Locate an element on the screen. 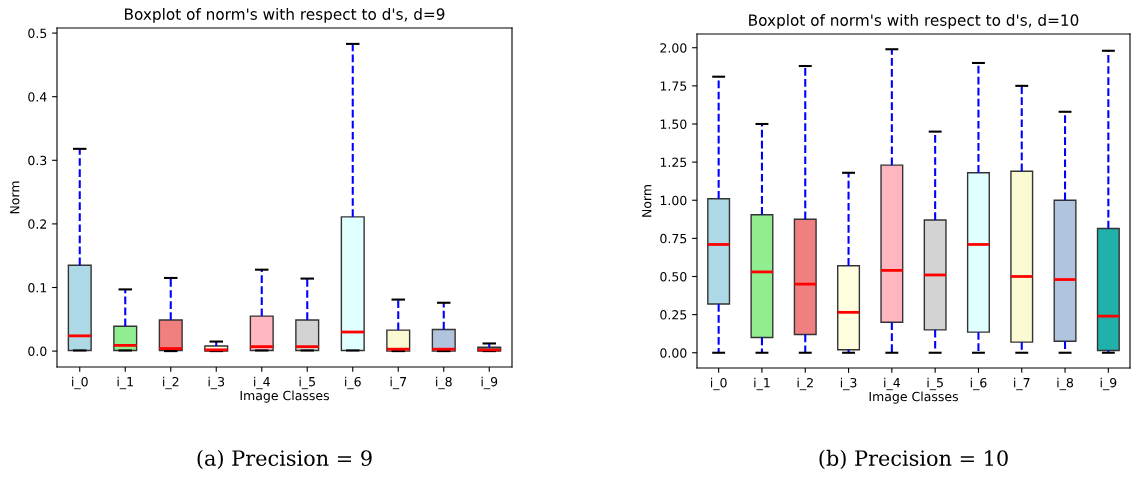 The width and height of the screenshot is (1140, 488). chart-title: Boxplot of norm's with respect to d's, d=9 is located at coordinates (285, 15).